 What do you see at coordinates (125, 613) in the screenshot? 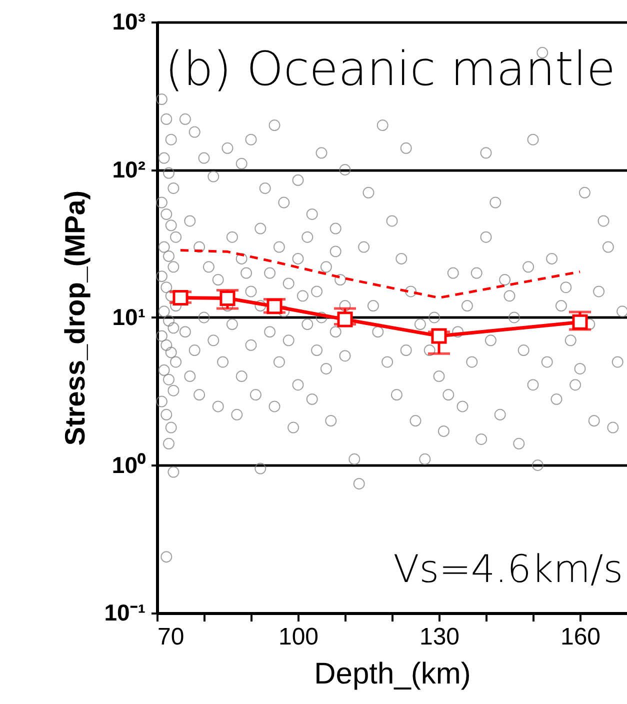
I see `y-tick-label: 10⁻¹` at bounding box center [125, 613].